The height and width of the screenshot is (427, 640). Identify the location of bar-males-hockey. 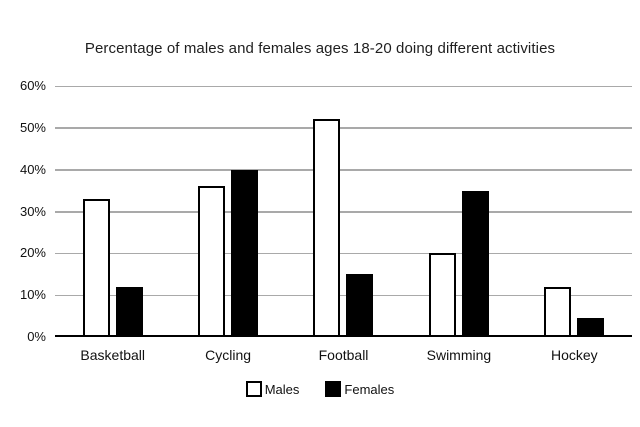
(558, 311).